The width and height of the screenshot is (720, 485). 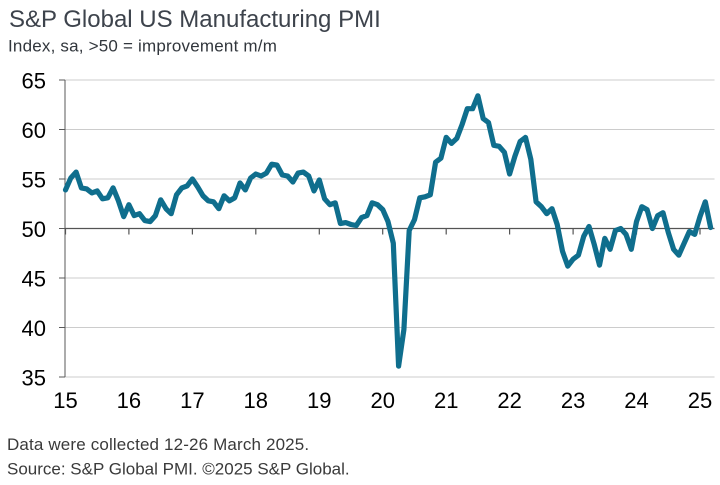 I want to click on svg-text: 22, so click(x=509, y=400).